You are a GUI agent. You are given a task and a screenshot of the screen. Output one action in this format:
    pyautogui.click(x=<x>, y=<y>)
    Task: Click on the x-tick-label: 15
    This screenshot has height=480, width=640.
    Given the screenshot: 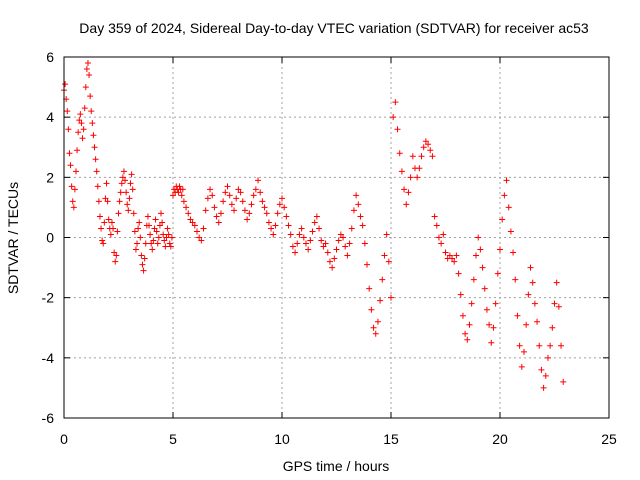 What is the action you would take?
    pyautogui.click(x=391, y=439)
    